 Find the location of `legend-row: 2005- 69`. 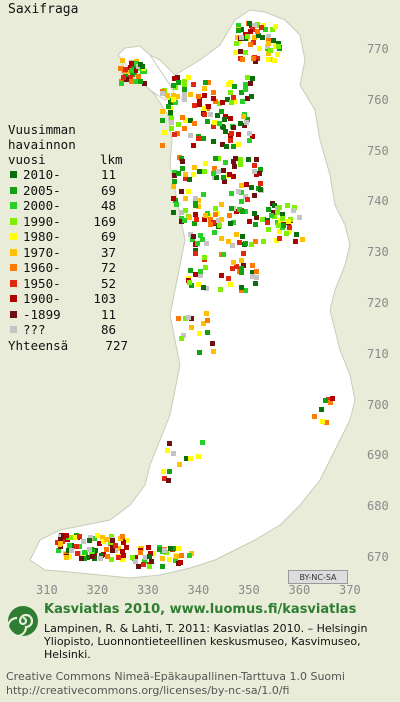

legend-row: 2005- 69 is located at coordinates (68, 191).